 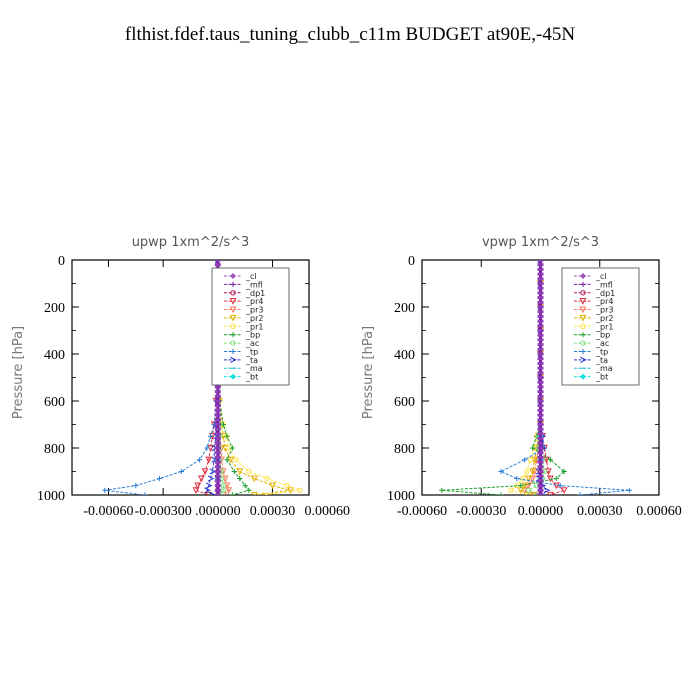 What do you see at coordinates (368, 372) in the screenshot?
I see `y-axis-label: Pressure [hPa]` at bounding box center [368, 372].